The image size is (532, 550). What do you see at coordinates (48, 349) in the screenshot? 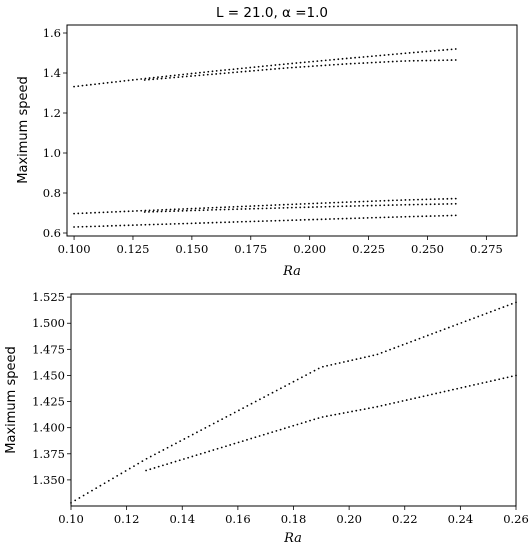
I see `bottom-y-tick-label: 1.475` at bounding box center [48, 349].